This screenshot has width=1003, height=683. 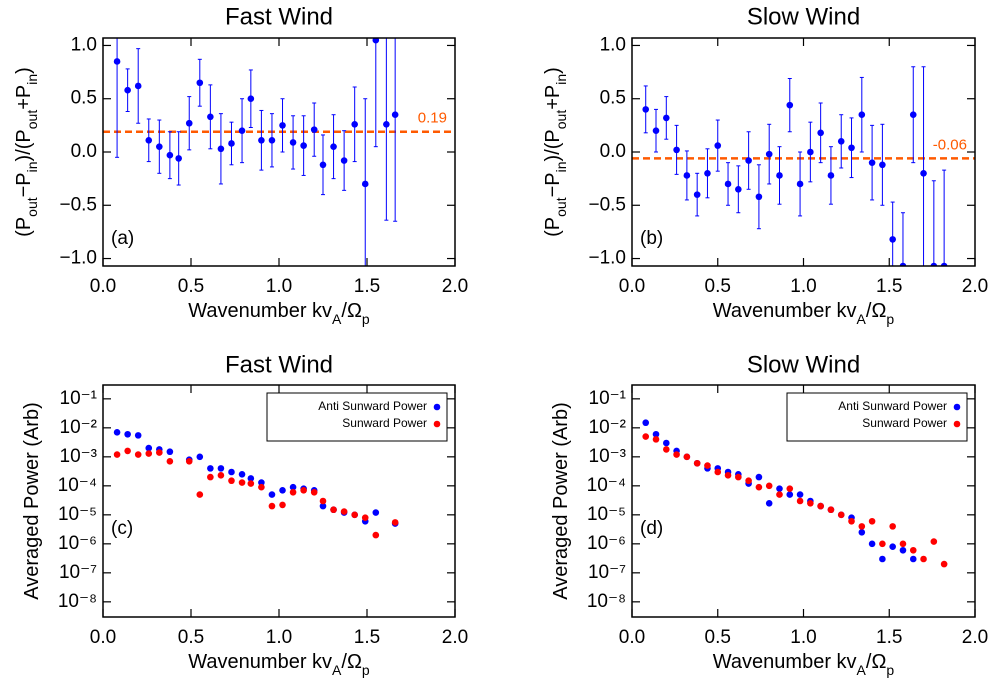 I want to click on y-axis-label-part: −P, so click(x=553, y=184).